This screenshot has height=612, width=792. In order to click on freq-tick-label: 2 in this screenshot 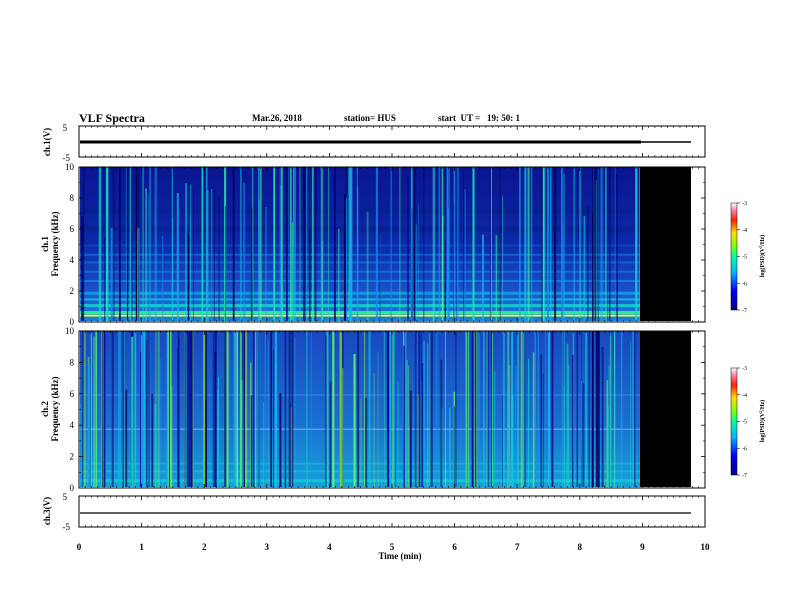, I will do `click(72, 457)`.